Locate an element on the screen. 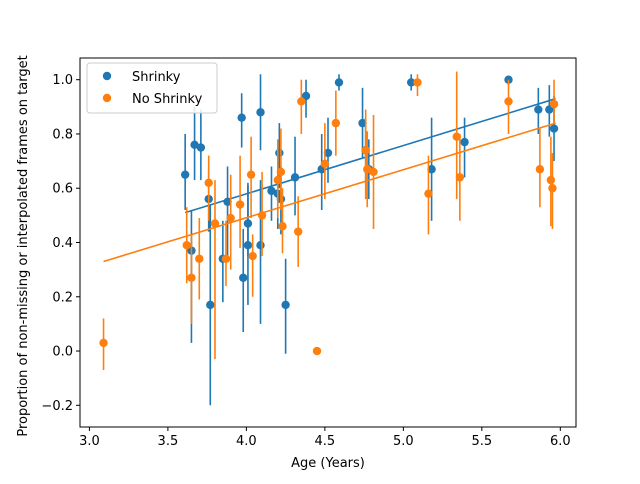  y-tick-label: 0.2 is located at coordinates (62, 297).